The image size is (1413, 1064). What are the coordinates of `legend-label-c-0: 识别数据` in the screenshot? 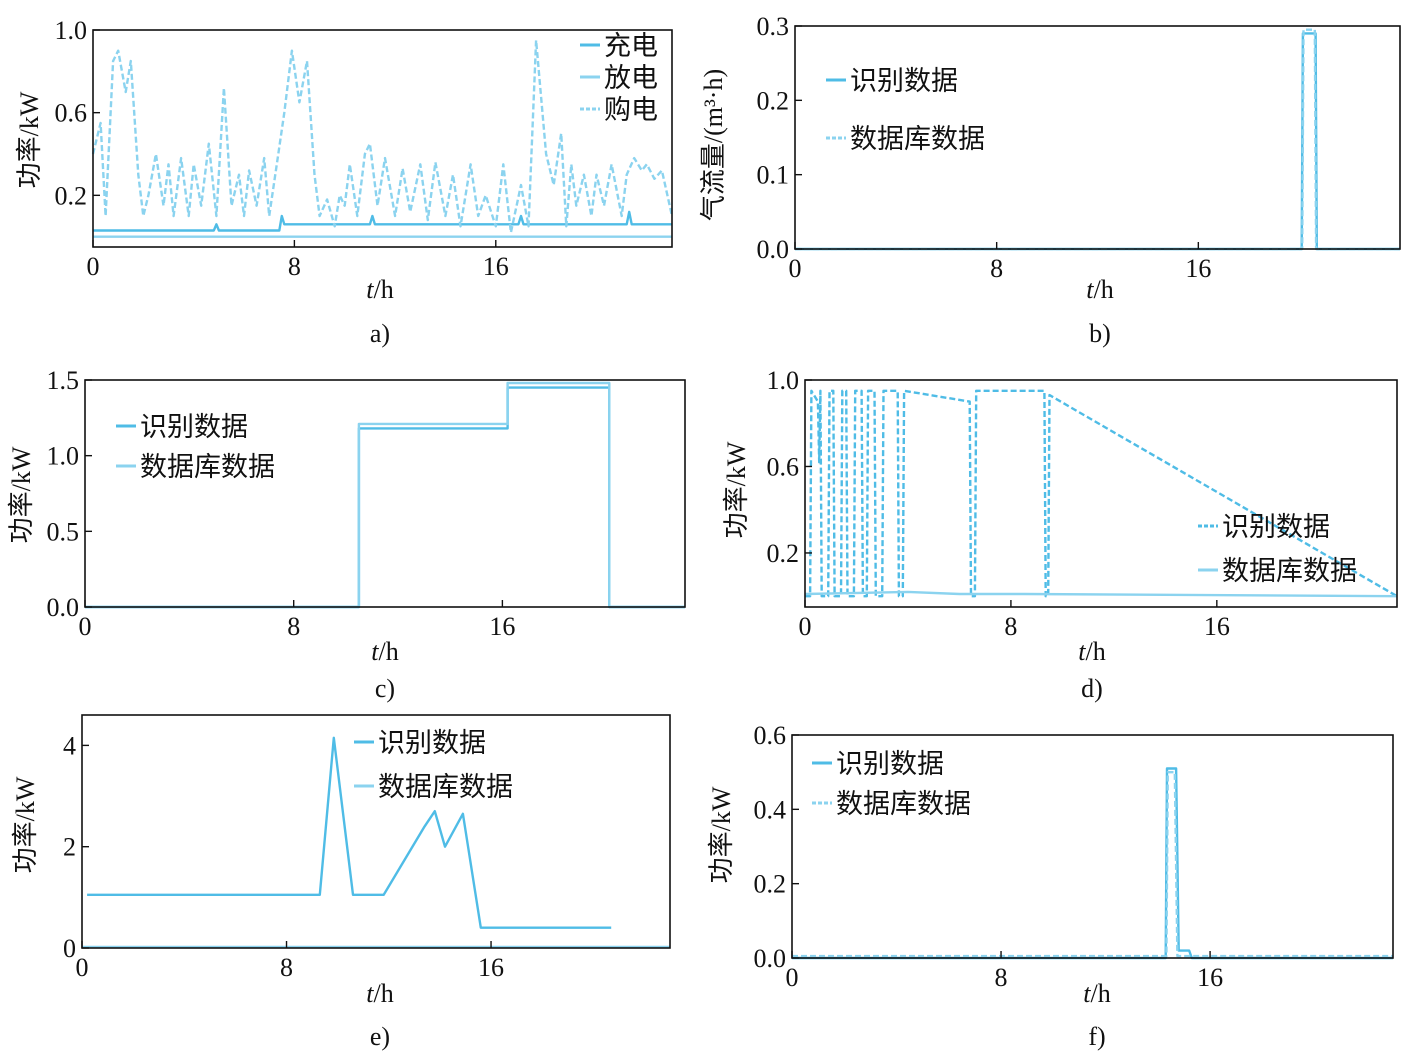 It's located at (194, 427).